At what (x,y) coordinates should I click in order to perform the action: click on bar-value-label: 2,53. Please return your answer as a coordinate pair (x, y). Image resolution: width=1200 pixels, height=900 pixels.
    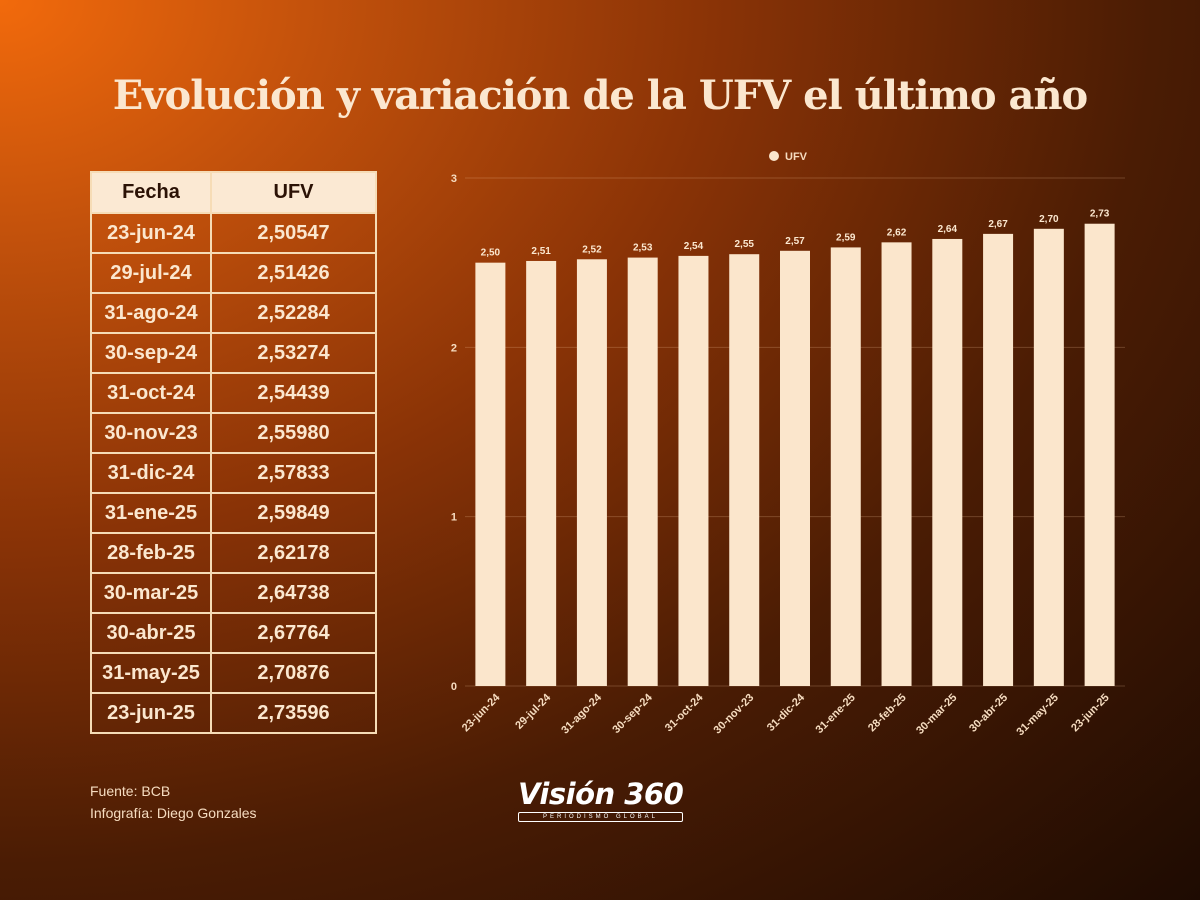
    Looking at the image, I should click on (643, 248).